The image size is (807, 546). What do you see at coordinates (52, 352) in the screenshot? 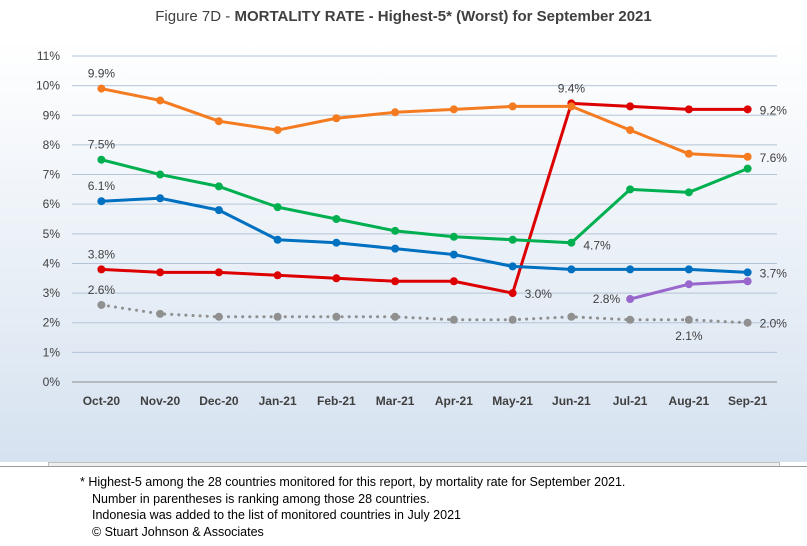
I see `y-tick-label: 1%` at bounding box center [52, 352].